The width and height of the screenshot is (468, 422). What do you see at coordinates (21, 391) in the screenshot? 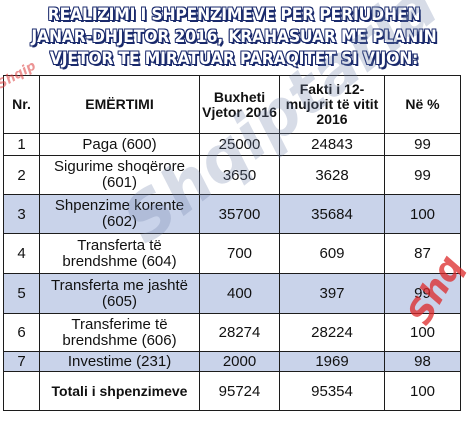
I see `cell-nr-empty` at bounding box center [21, 391].